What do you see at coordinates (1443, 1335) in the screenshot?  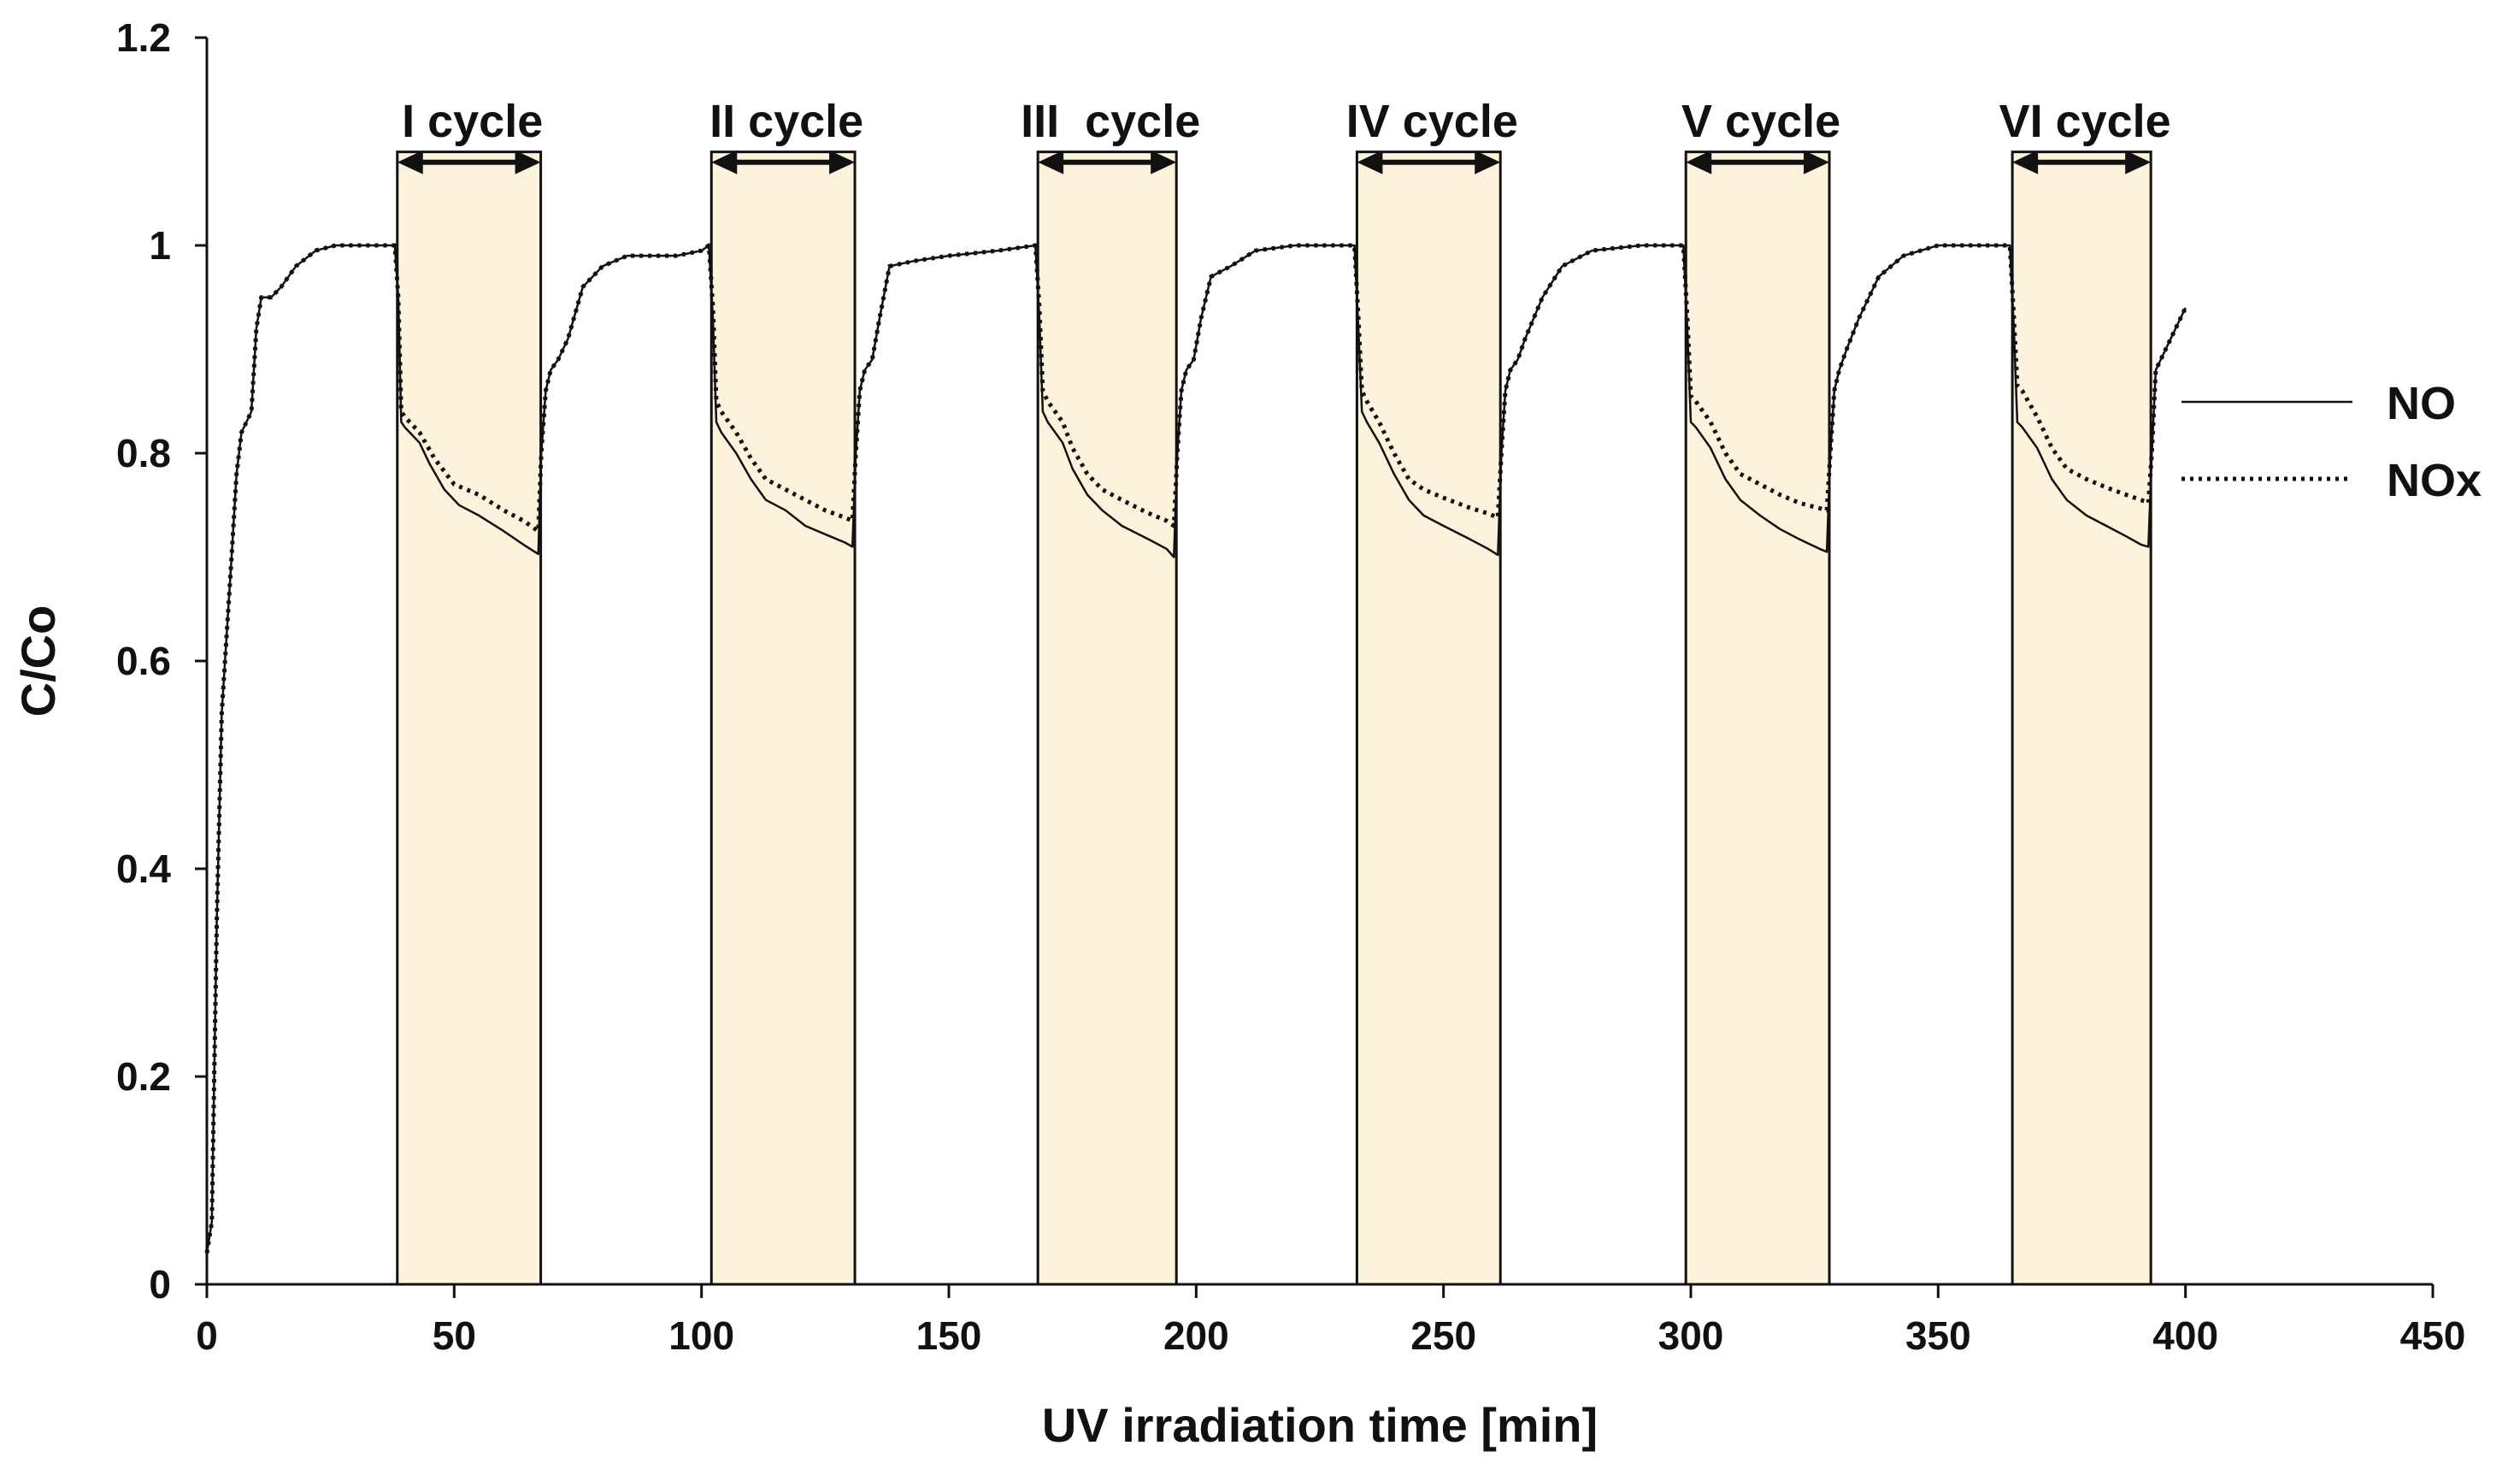 I see `x-tick-label: 250` at bounding box center [1443, 1335].